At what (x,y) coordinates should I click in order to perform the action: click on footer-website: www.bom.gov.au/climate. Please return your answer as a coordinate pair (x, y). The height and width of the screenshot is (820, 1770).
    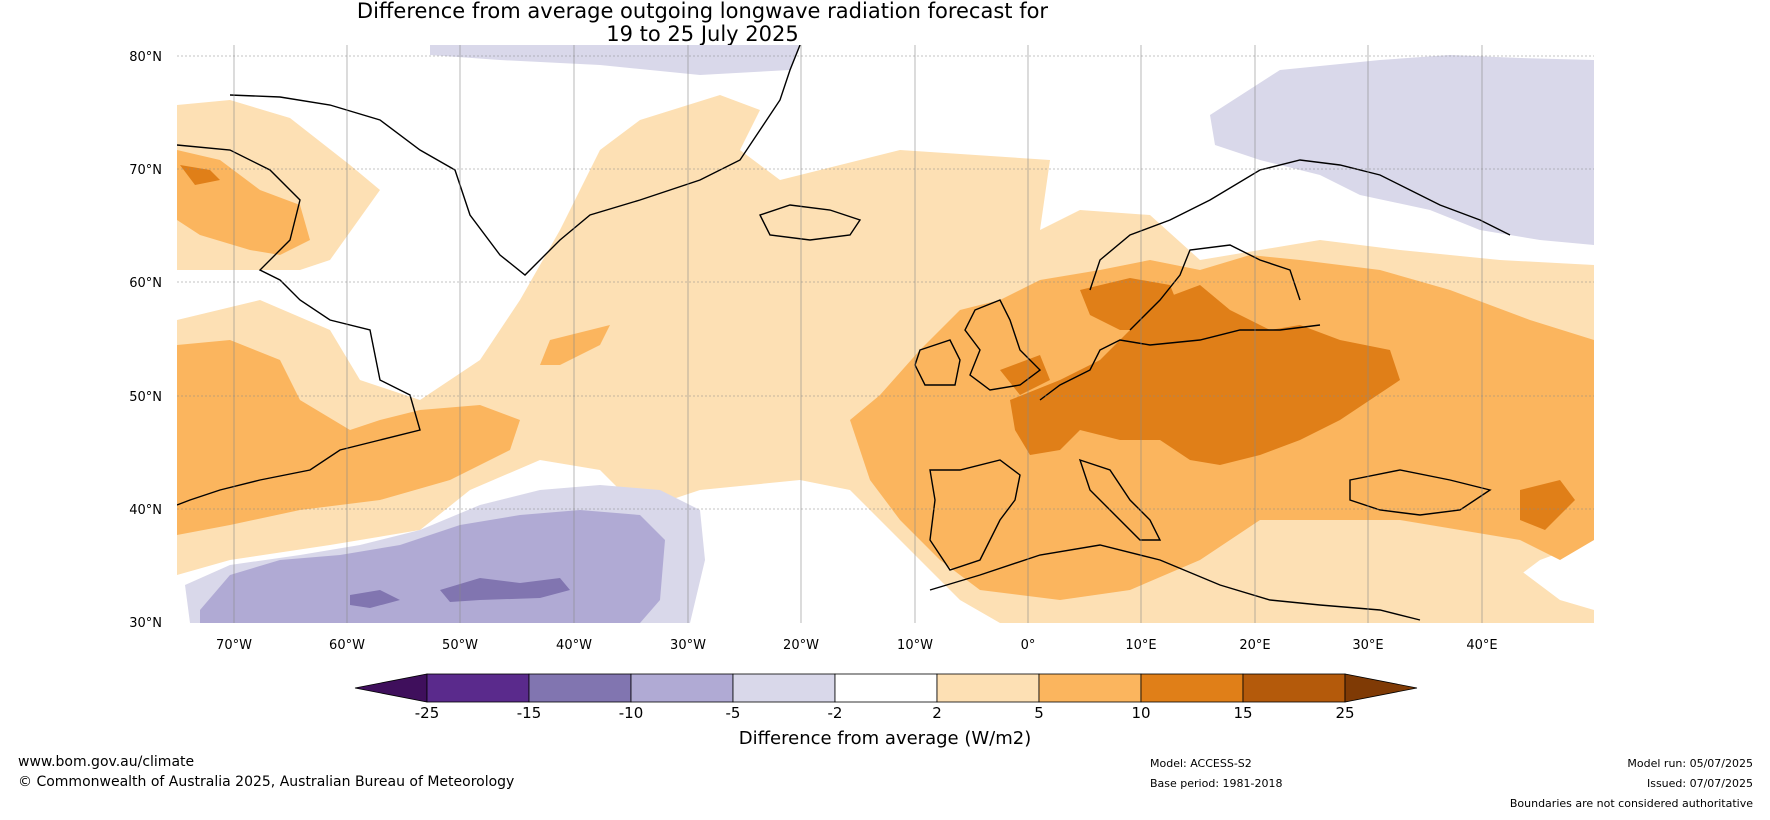
    Looking at the image, I should click on (106, 762).